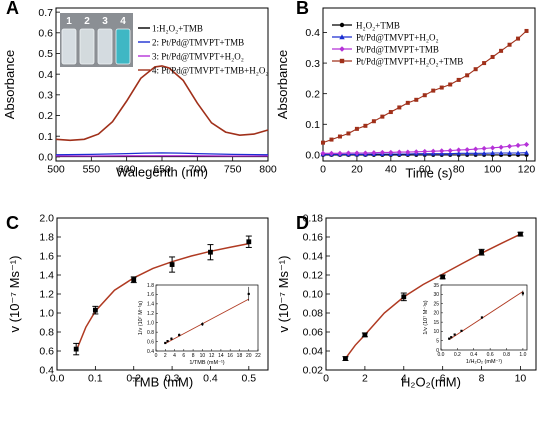  I want to click on x-tick-label: 650, so click(162, 170).